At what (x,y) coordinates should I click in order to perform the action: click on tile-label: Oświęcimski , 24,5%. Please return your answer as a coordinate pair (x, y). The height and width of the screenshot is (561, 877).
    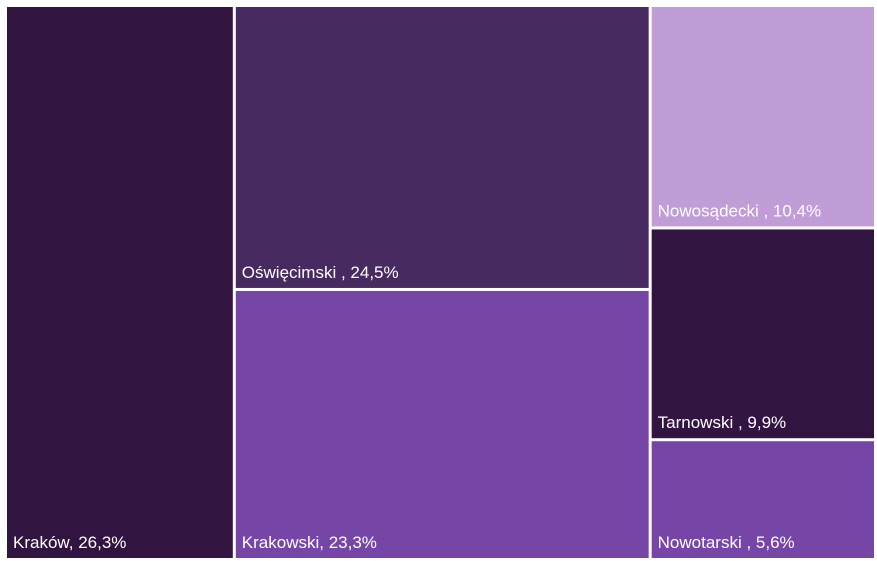
    Looking at the image, I should click on (320, 272).